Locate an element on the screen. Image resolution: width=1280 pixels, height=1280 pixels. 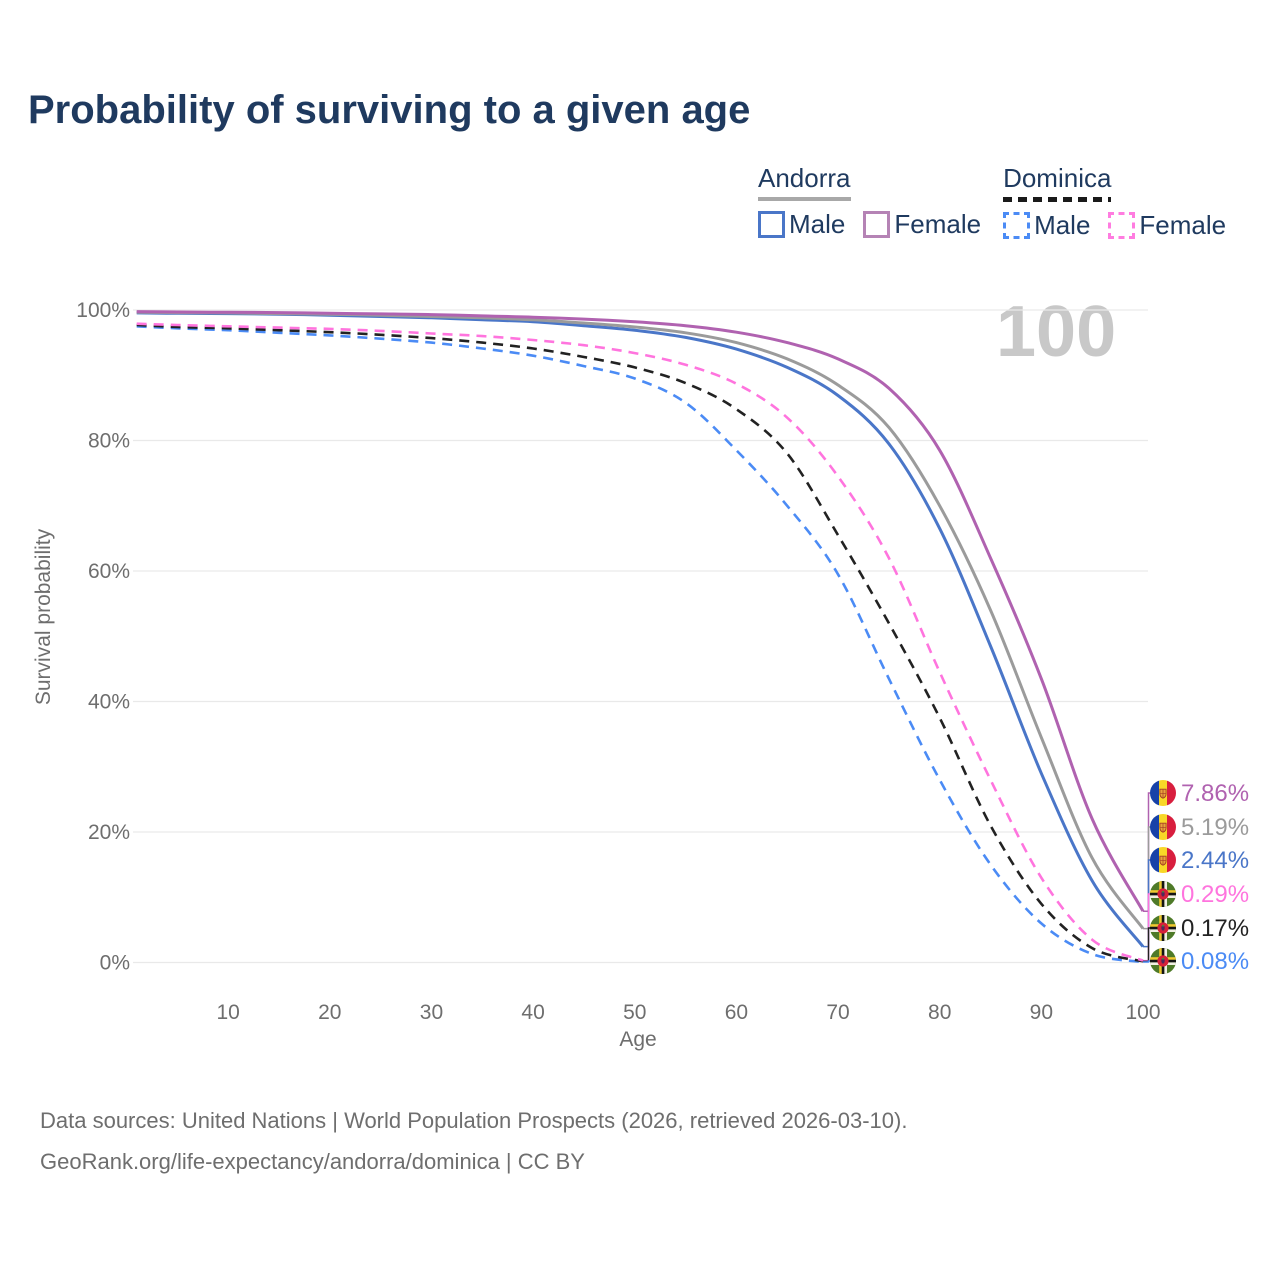
legend-item-andorra-male: Male is located at coordinates (801, 224).